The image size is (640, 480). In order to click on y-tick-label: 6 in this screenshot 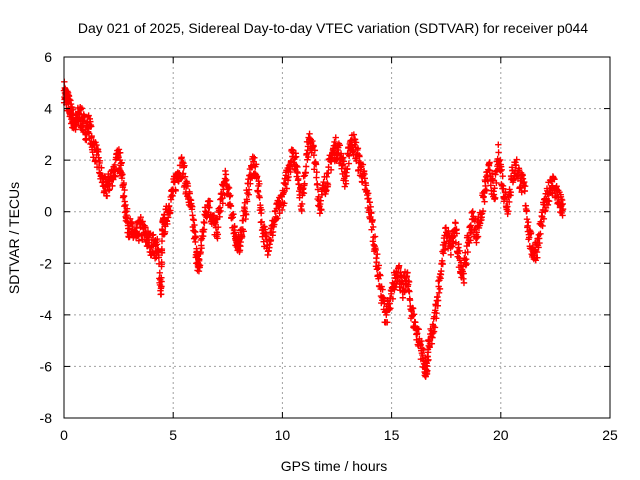, I will do `click(48, 57)`.